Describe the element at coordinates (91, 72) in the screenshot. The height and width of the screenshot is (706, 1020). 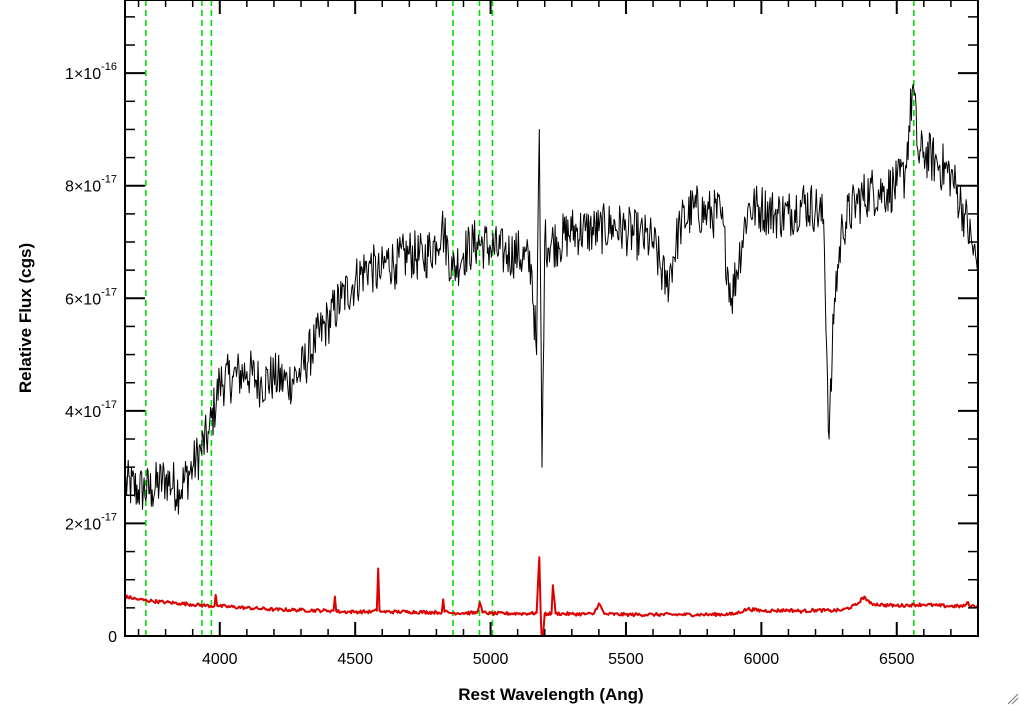
I see `y-tick-label: 1×10⁻¹⁶` at that location.